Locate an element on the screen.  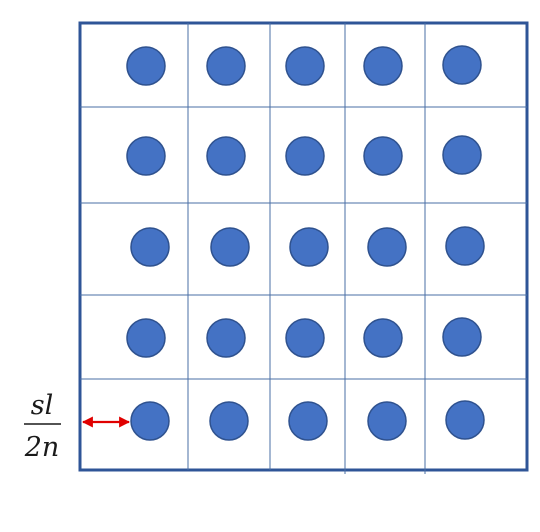
dot-r1-c1 is located at coordinates (146, 66).